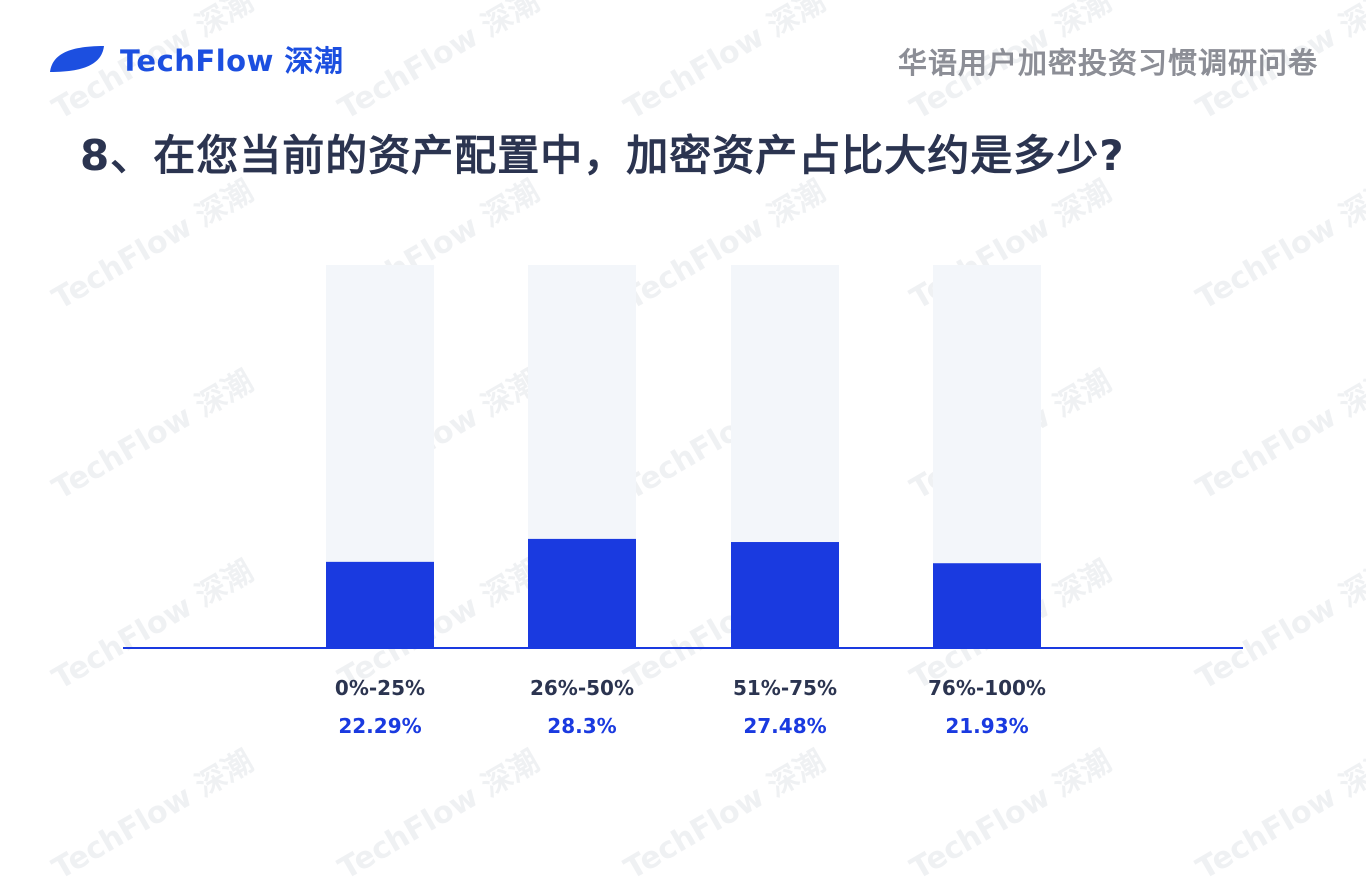 The image size is (1366, 885). I want to click on category-label: 0%-25%, so click(380, 688).